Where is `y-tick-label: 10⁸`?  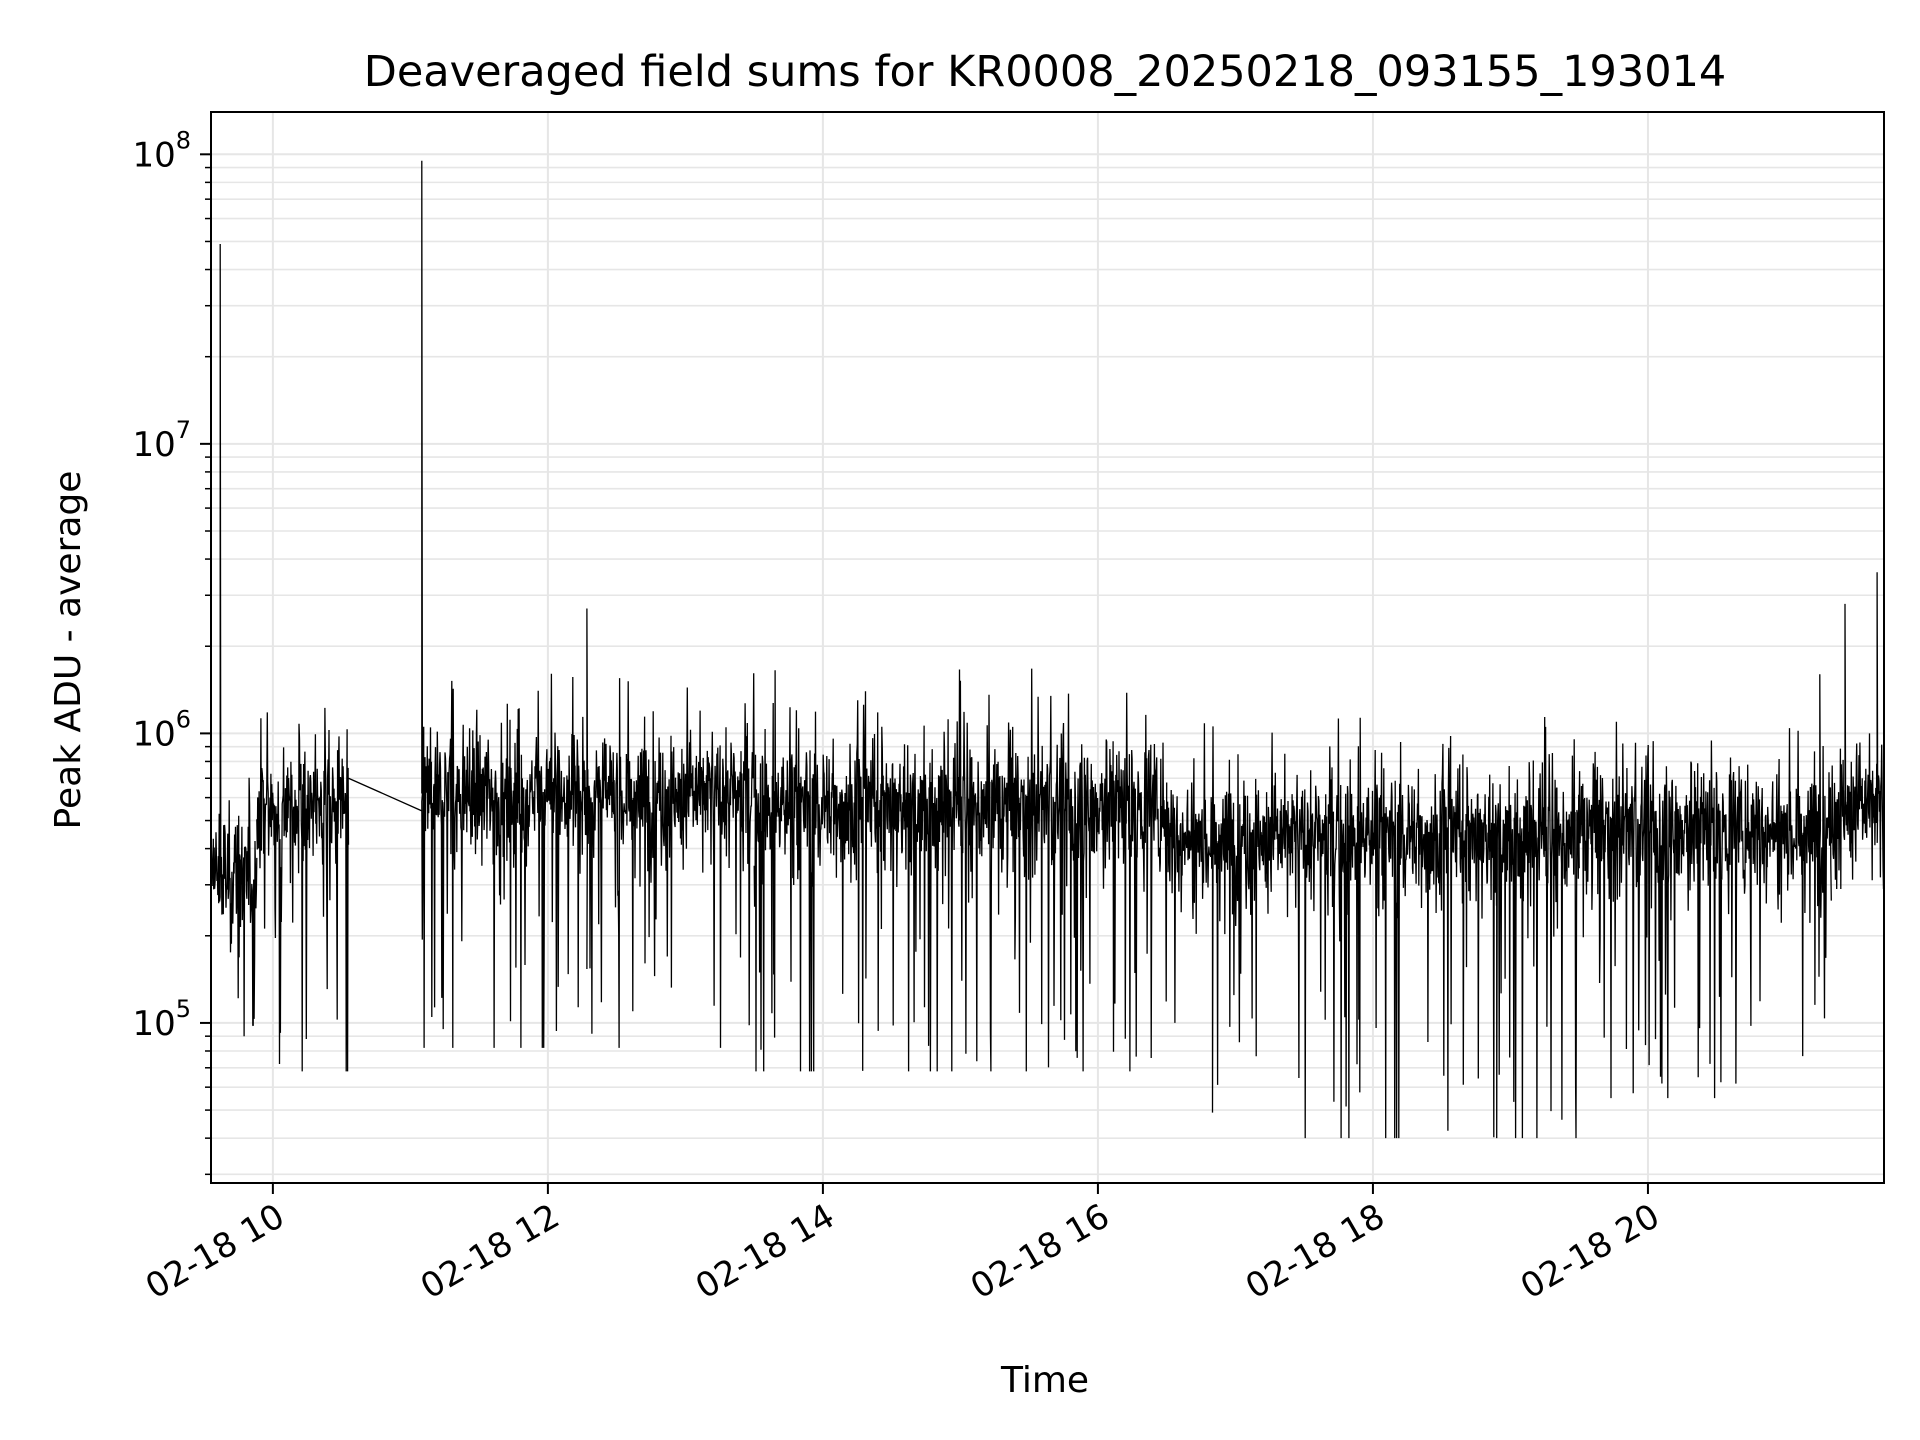 y-tick-label: 10⁸ is located at coordinates (161, 150).